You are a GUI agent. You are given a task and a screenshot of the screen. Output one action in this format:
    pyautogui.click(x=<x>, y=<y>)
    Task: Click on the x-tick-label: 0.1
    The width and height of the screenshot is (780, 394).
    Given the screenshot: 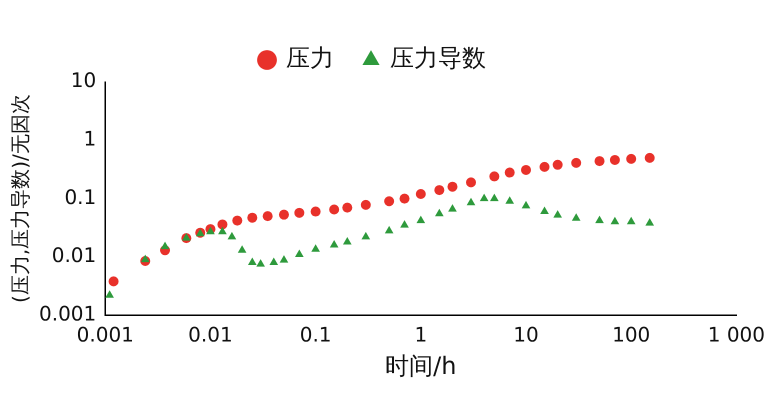 What is the action you would take?
    pyautogui.click(x=316, y=334)
    